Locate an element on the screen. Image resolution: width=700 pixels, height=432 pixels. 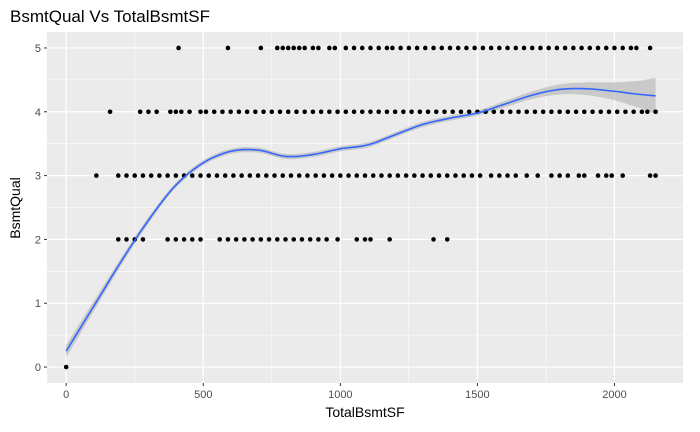
y-tick-label: 3 is located at coordinates (38, 177).